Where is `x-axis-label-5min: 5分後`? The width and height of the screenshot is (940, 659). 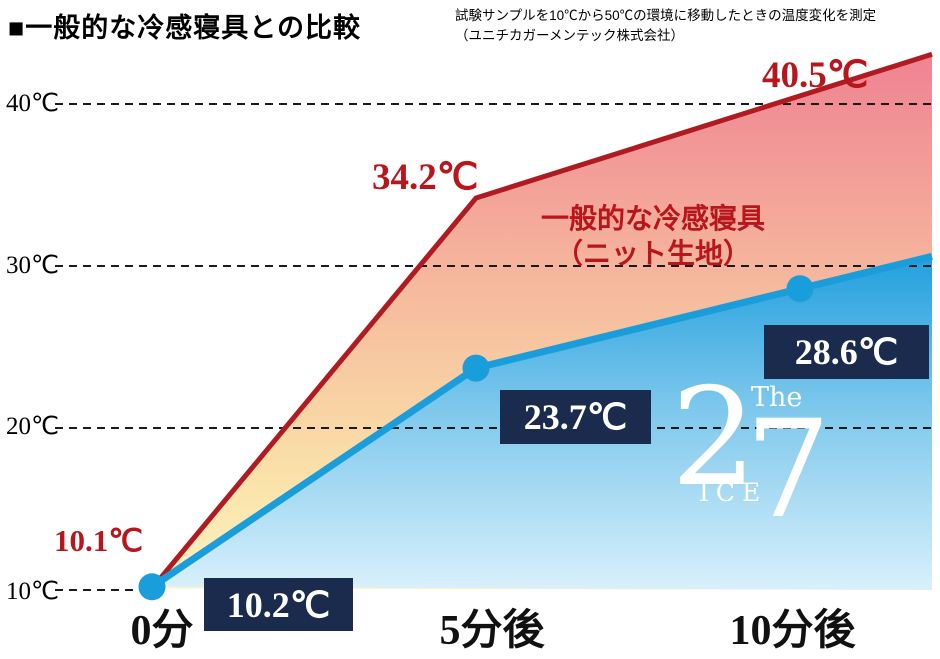
x-axis-label-5min: 5分後 is located at coordinates (492, 631).